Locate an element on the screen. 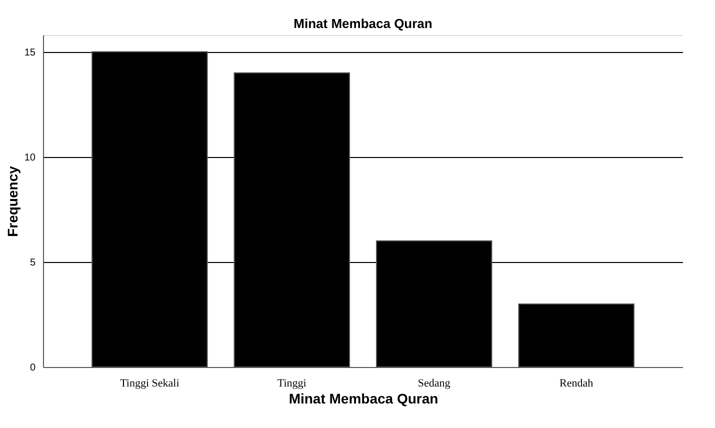 The width and height of the screenshot is (715, 428). x-axis-title: Minat Membaca Quran is located at coordinates (363, 398).